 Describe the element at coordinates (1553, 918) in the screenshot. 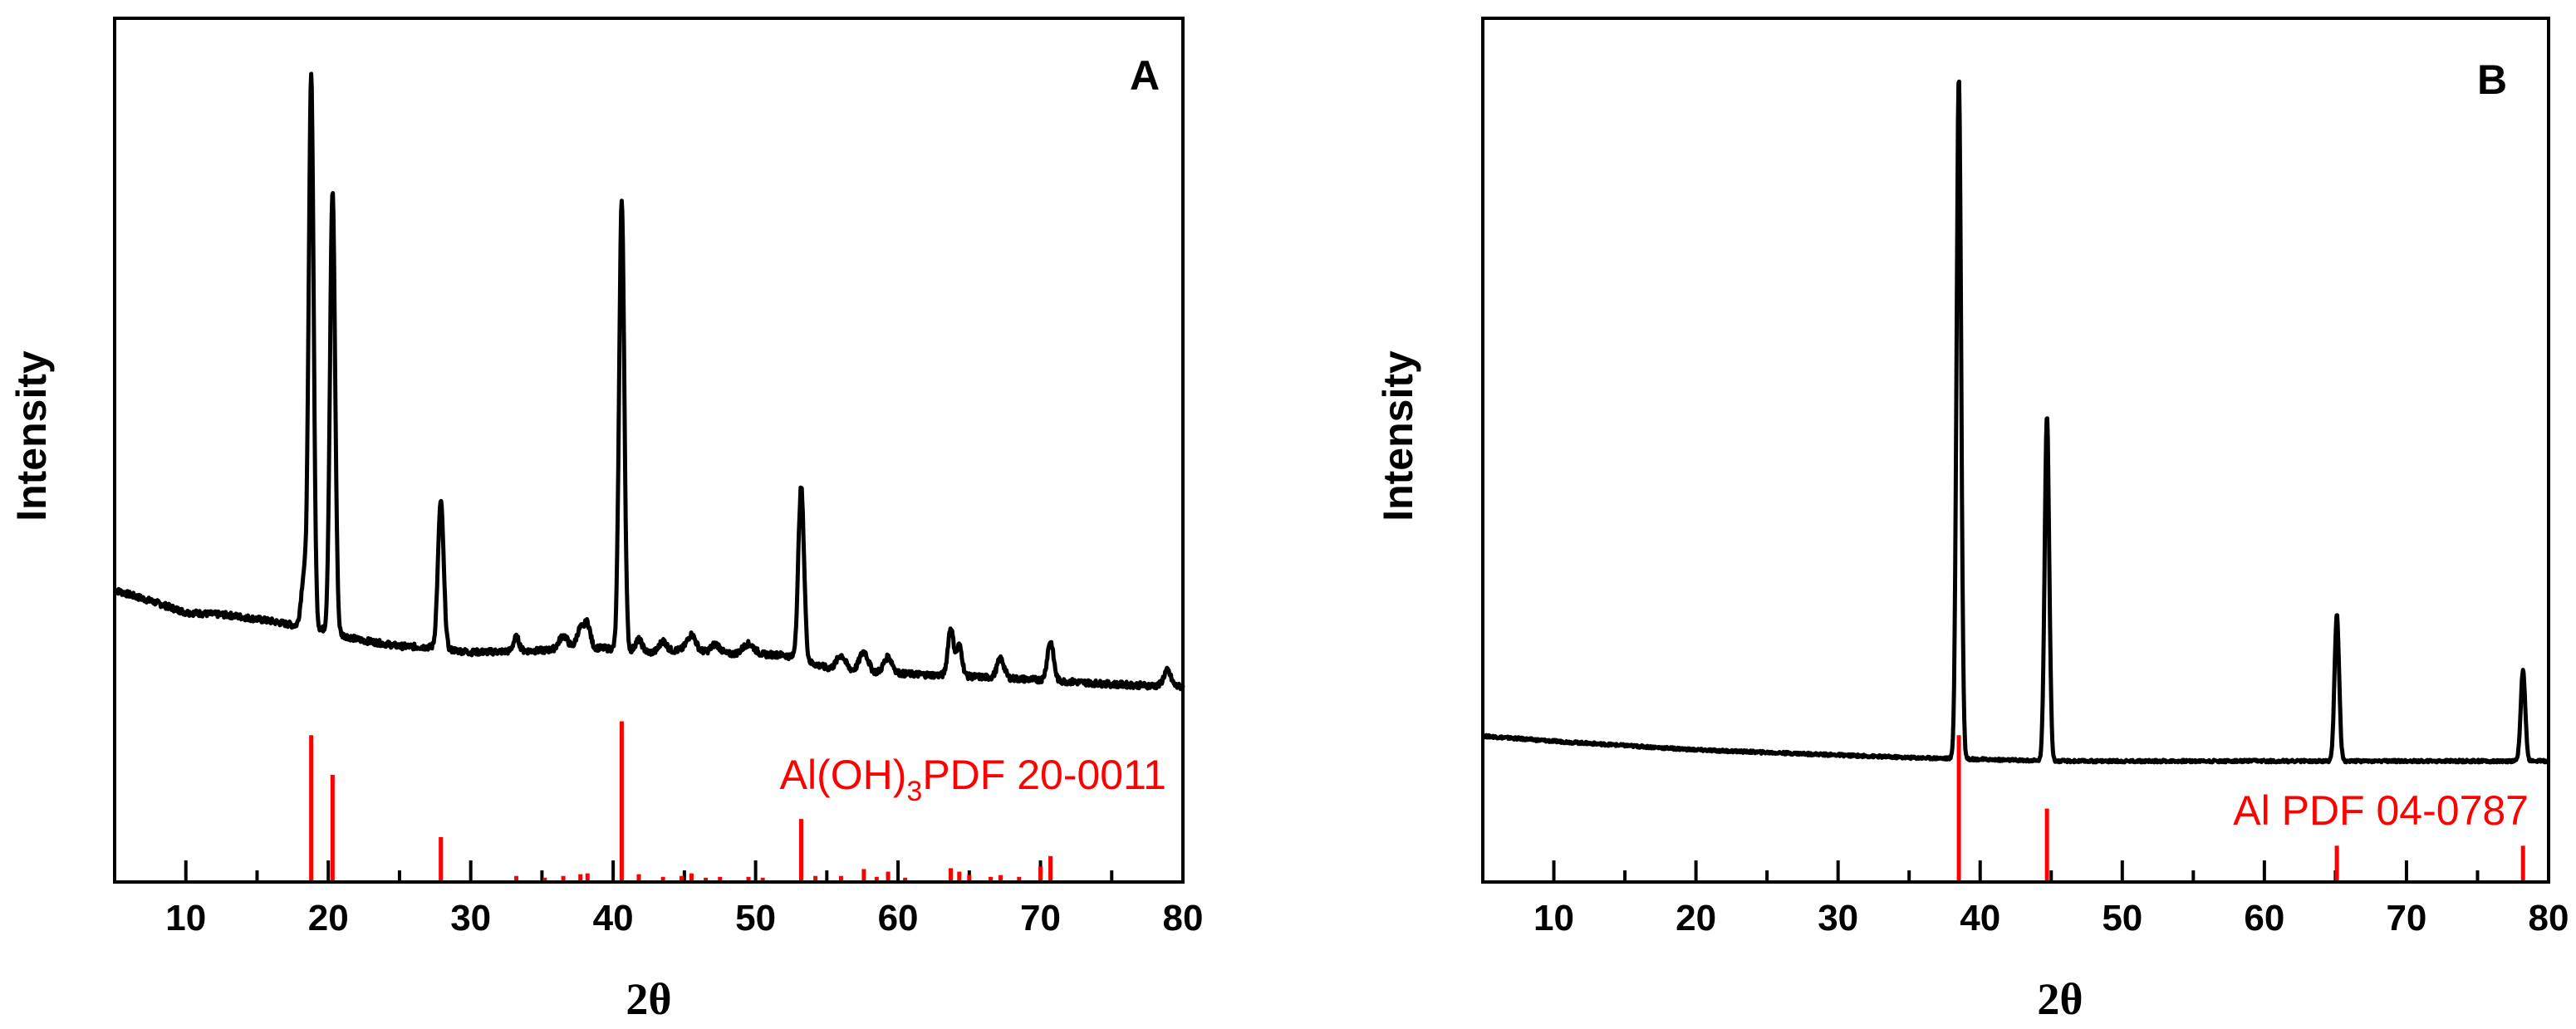

I see `x-tick-label-b-10: 10` at that location.